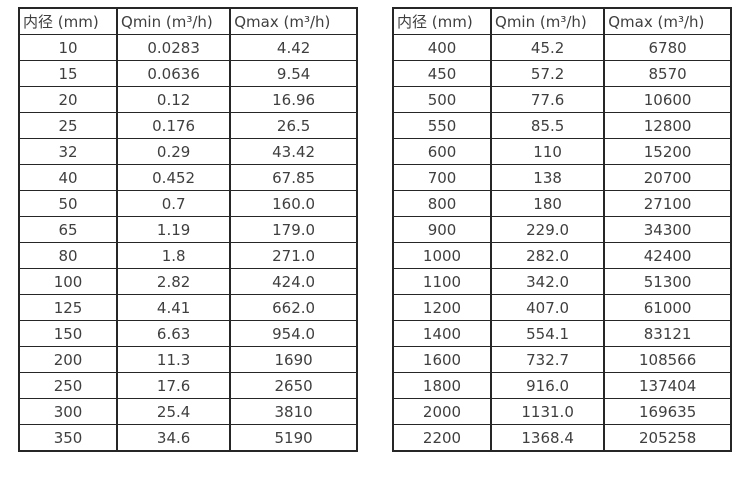  Describe the element at coordinates (667, 203) in the screenshot. I see `table-cell: 27100` at that location.